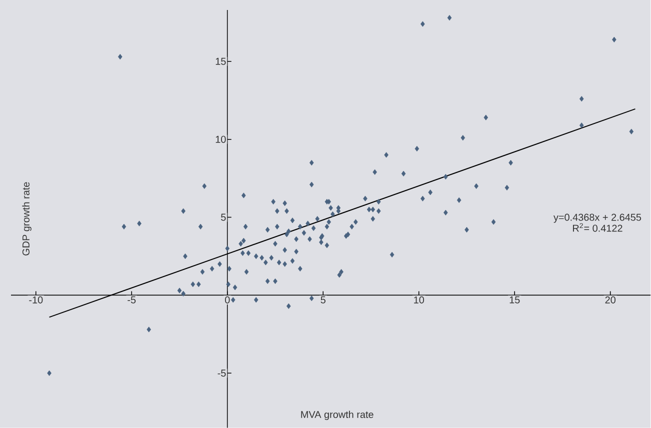 Image resolution: width=651 pixels, height=428 pixels. What do you see at coordinates (221, 139) in the screenshot?
I see `y-tick-label: 10` at bounding box center [221, 139].